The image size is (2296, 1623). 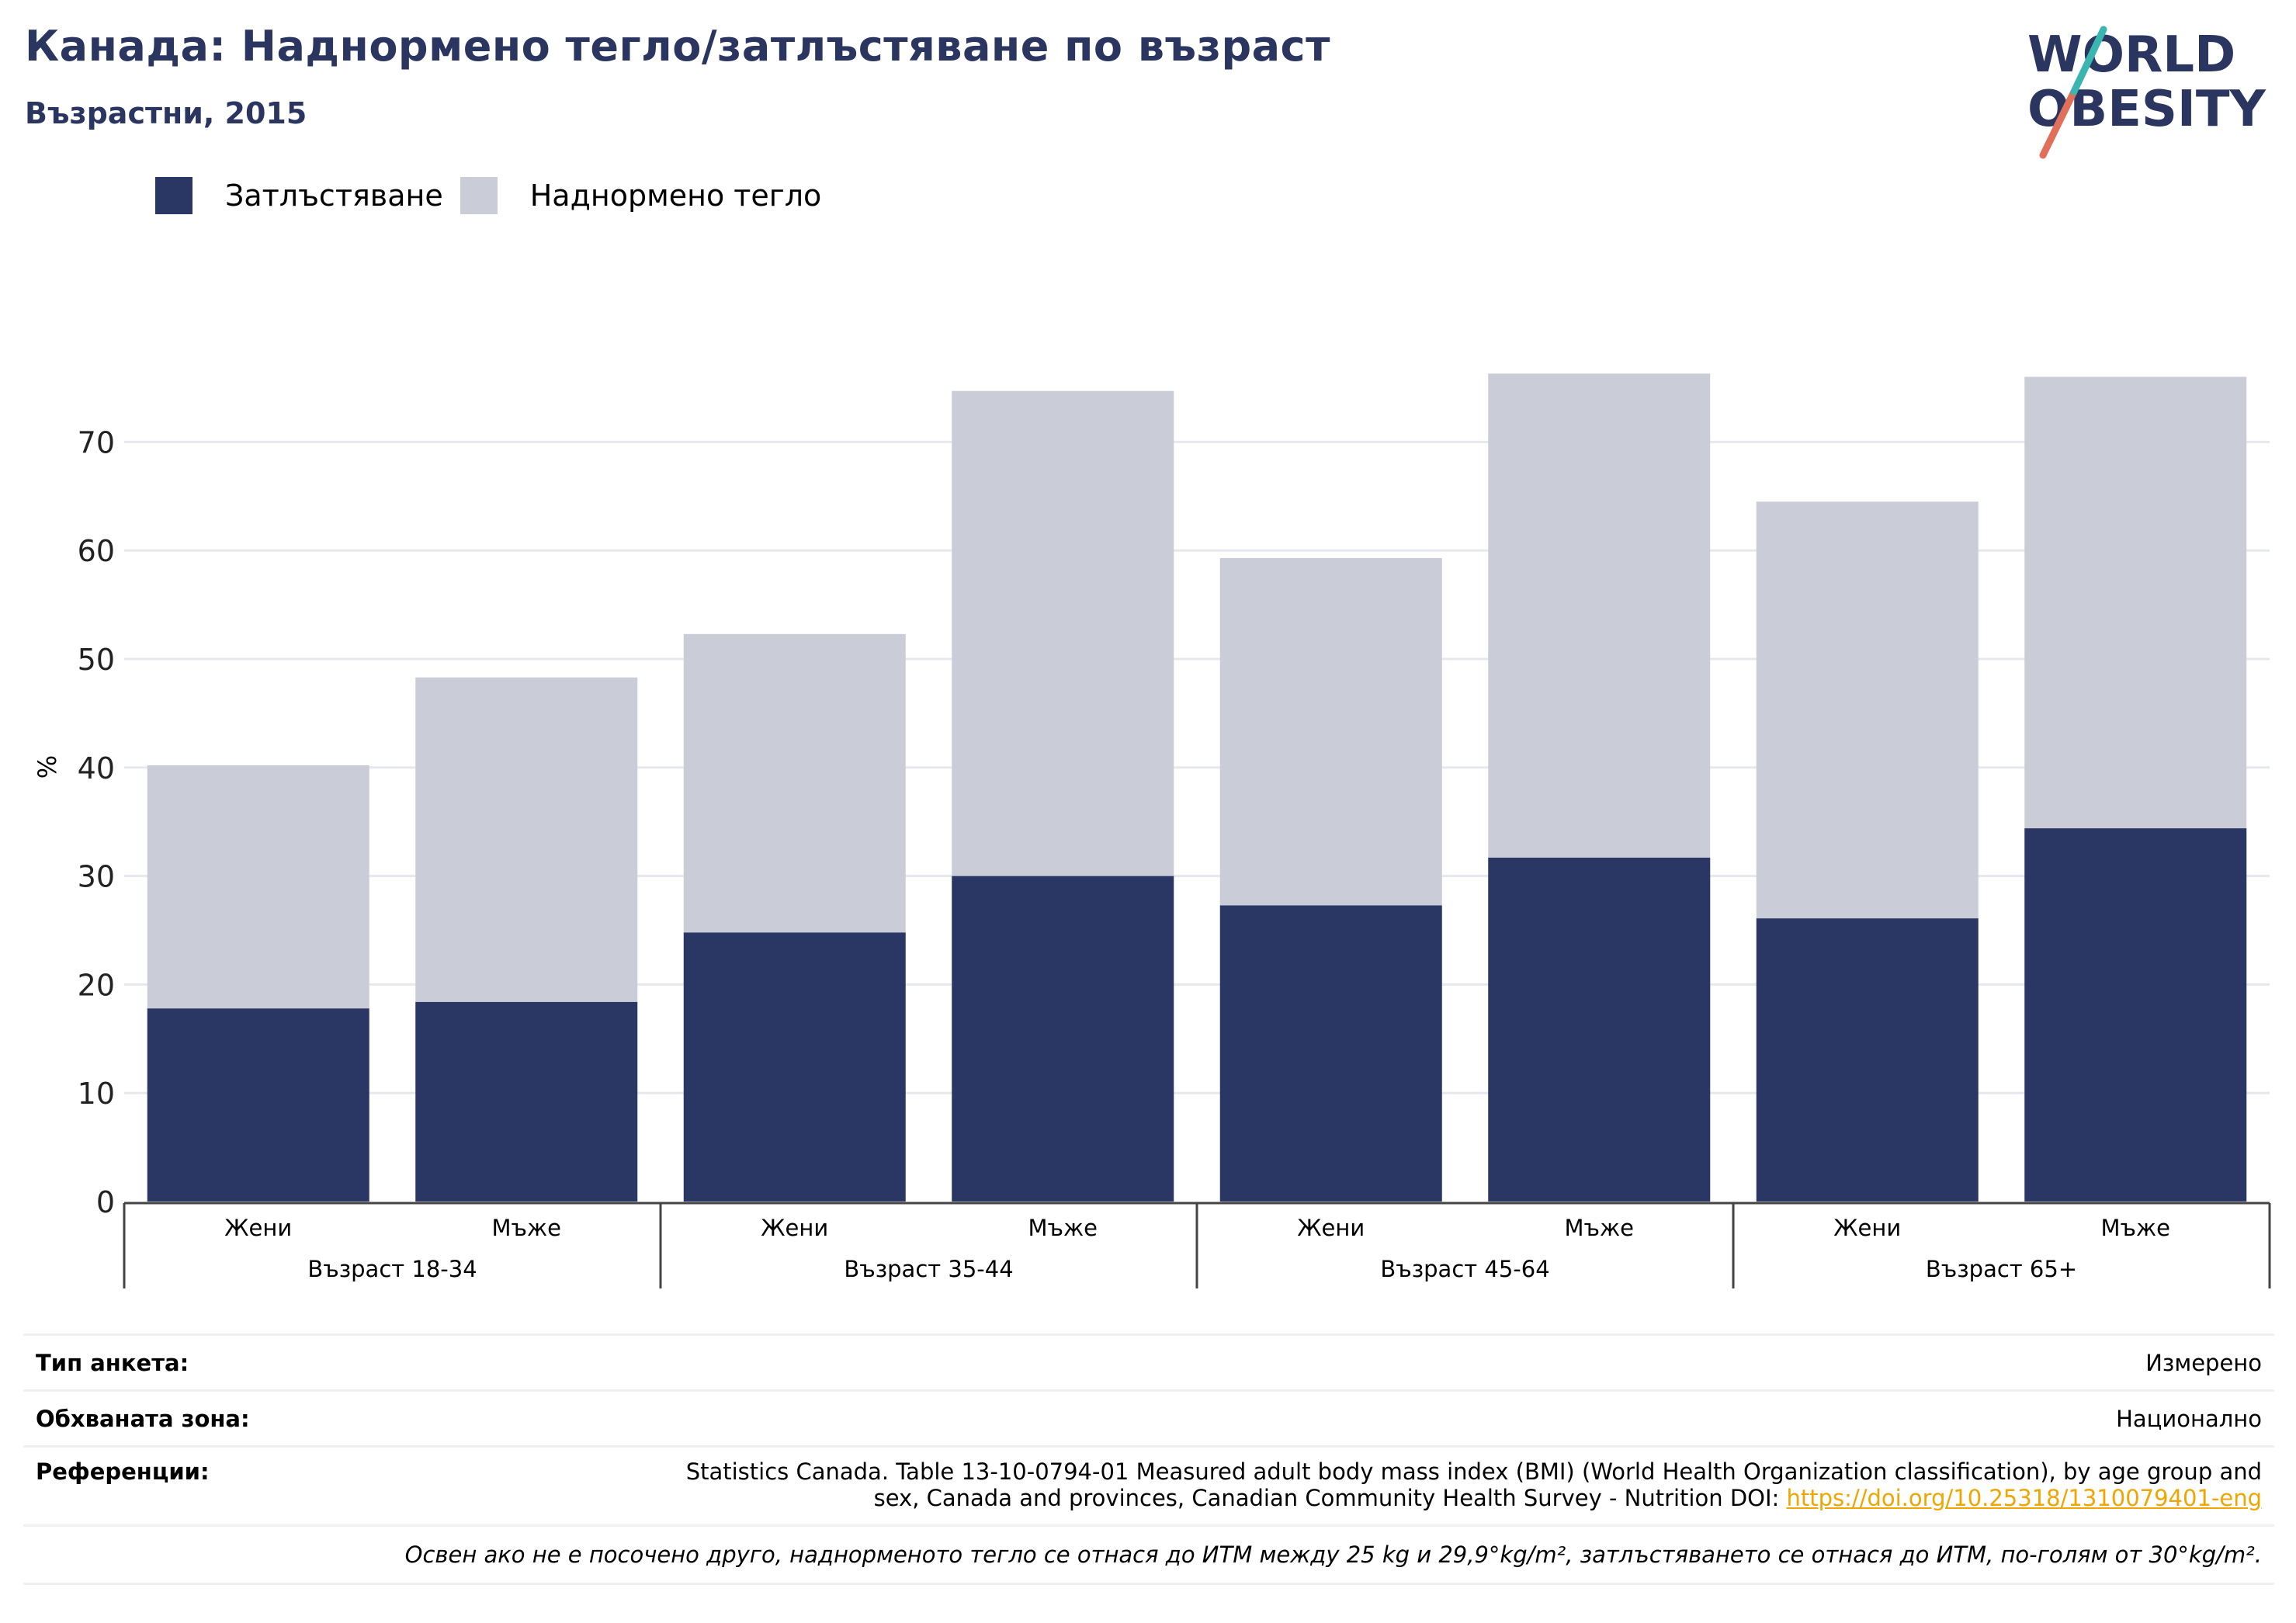 What do you see at coordinates (675, 196) in the screenshot?
I see `legend-label-overweight: Наднормено тегло` at bounding box center [675, 196].